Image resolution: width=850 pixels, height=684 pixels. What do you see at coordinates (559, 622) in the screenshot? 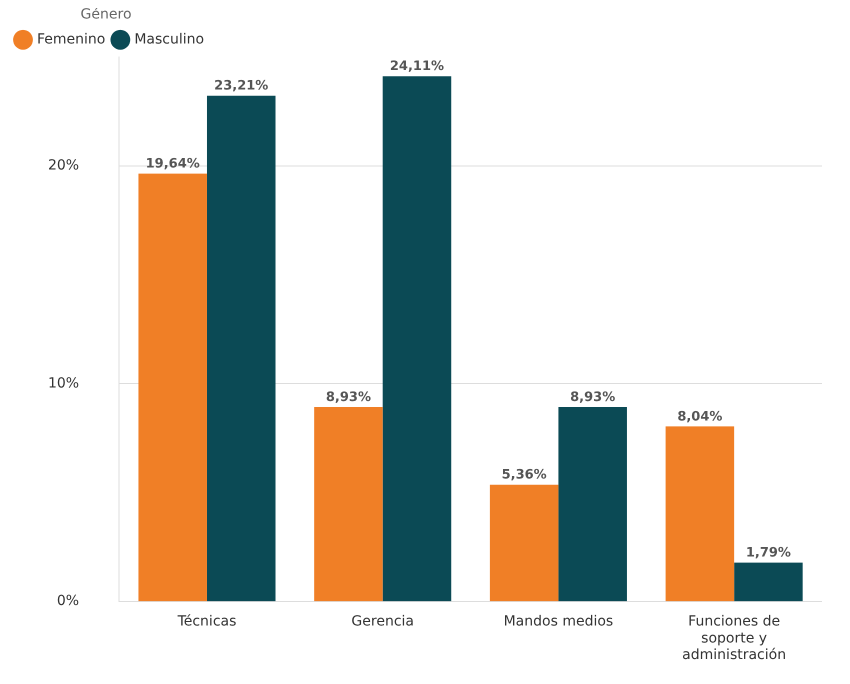
I see `x-tick-label: Mandos medios` at bounding box center [559, 622].